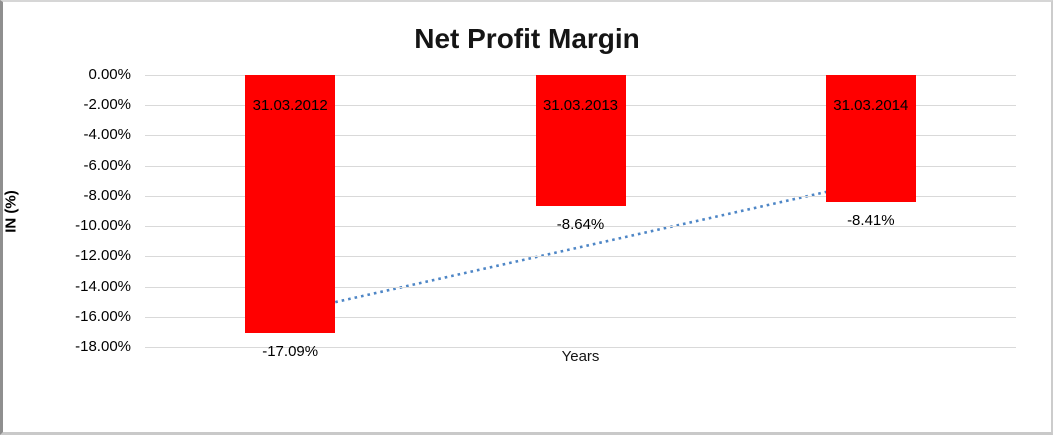 This screenshot has height=435, width=1053. What do you see at coordinates (871, 105) in the screenshot?
I see `bar-category-label: 31.03.2014` at bounding box center [871, 105].